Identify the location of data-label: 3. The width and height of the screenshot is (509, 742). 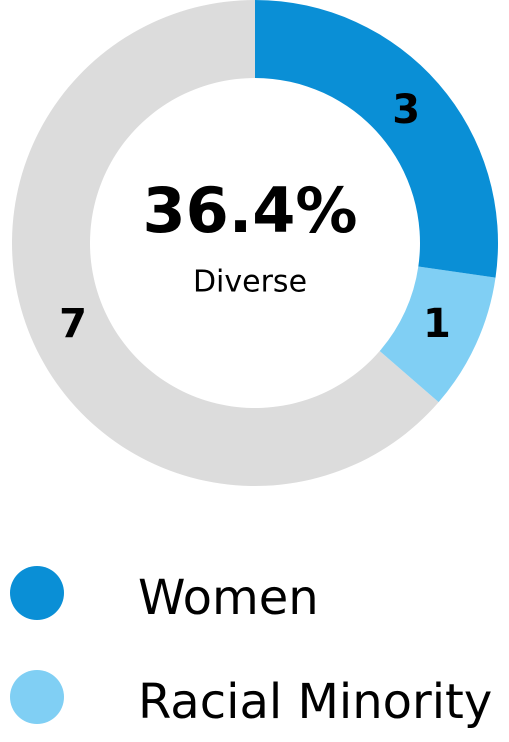
(406, 110).